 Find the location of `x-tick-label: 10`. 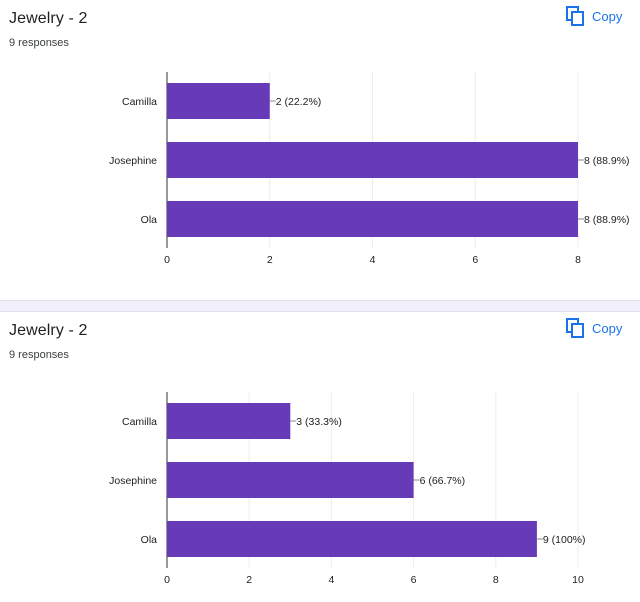

x-tick-label: 10 is located at coordinates (578, 580).